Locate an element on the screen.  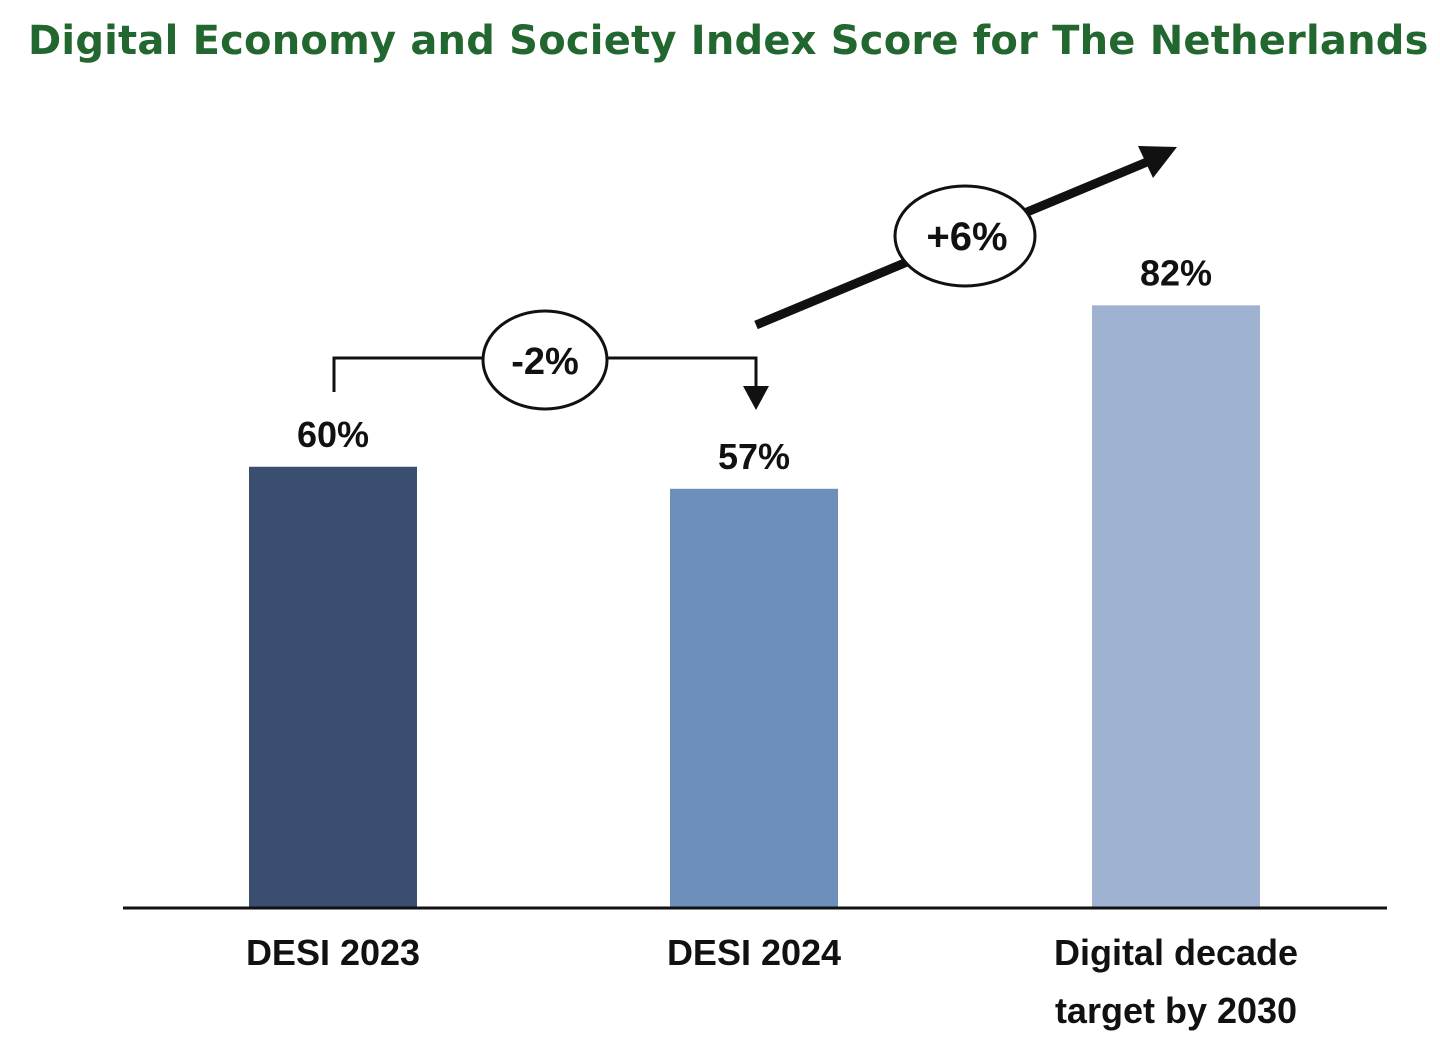
decrease-badge-ellipse is located at coordinates (545, 360).